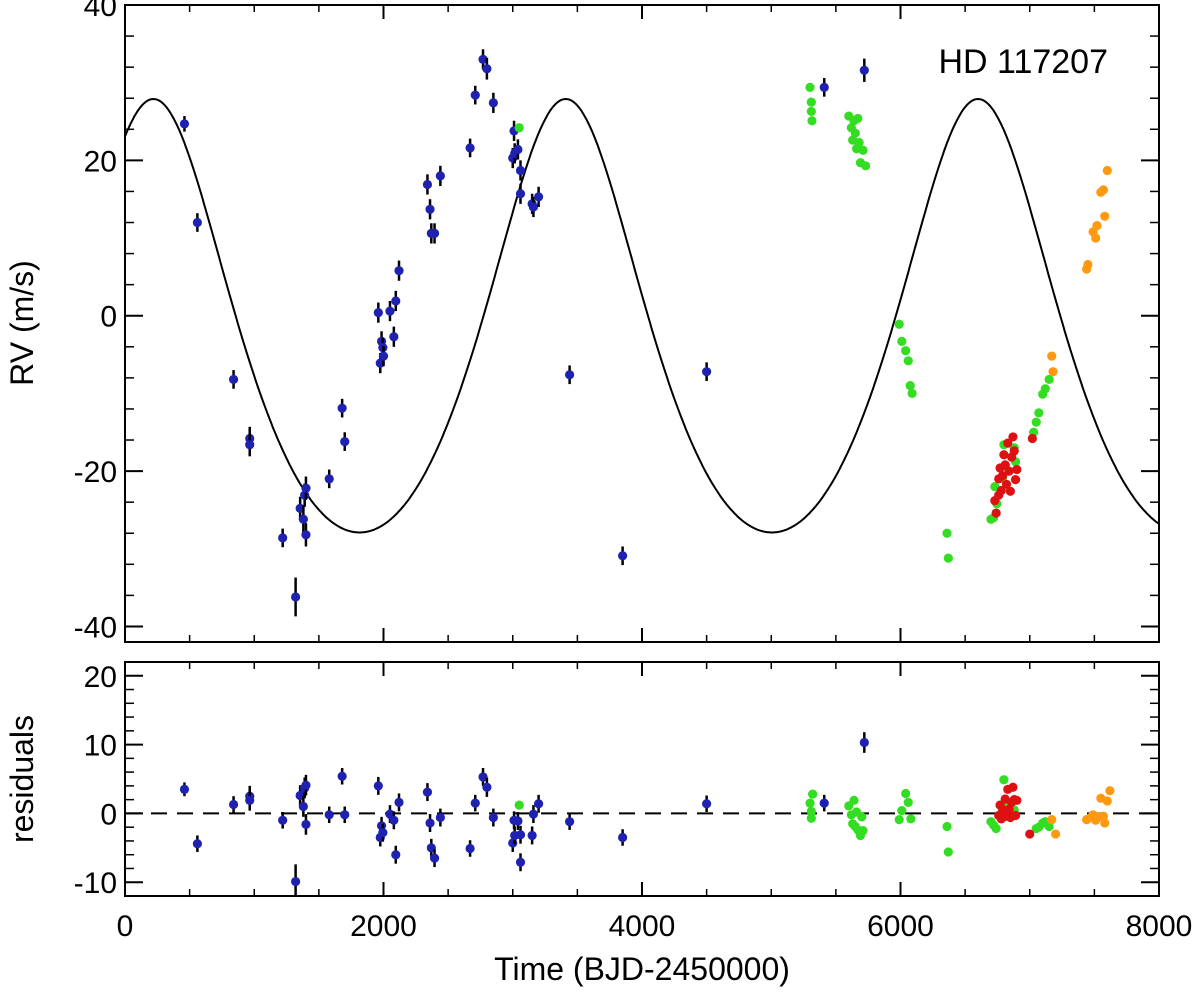 This screenshot has width=1200, height=996. I want to click on rv-y-tick-label: -40, so click(95, 627).